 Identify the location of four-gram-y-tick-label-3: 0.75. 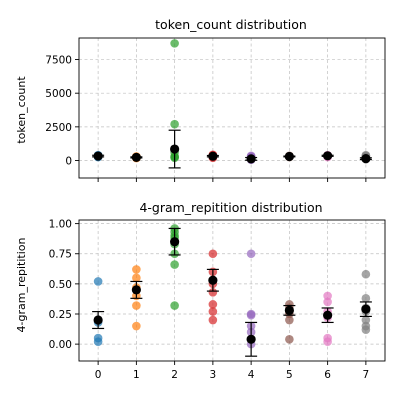
(60, 255).